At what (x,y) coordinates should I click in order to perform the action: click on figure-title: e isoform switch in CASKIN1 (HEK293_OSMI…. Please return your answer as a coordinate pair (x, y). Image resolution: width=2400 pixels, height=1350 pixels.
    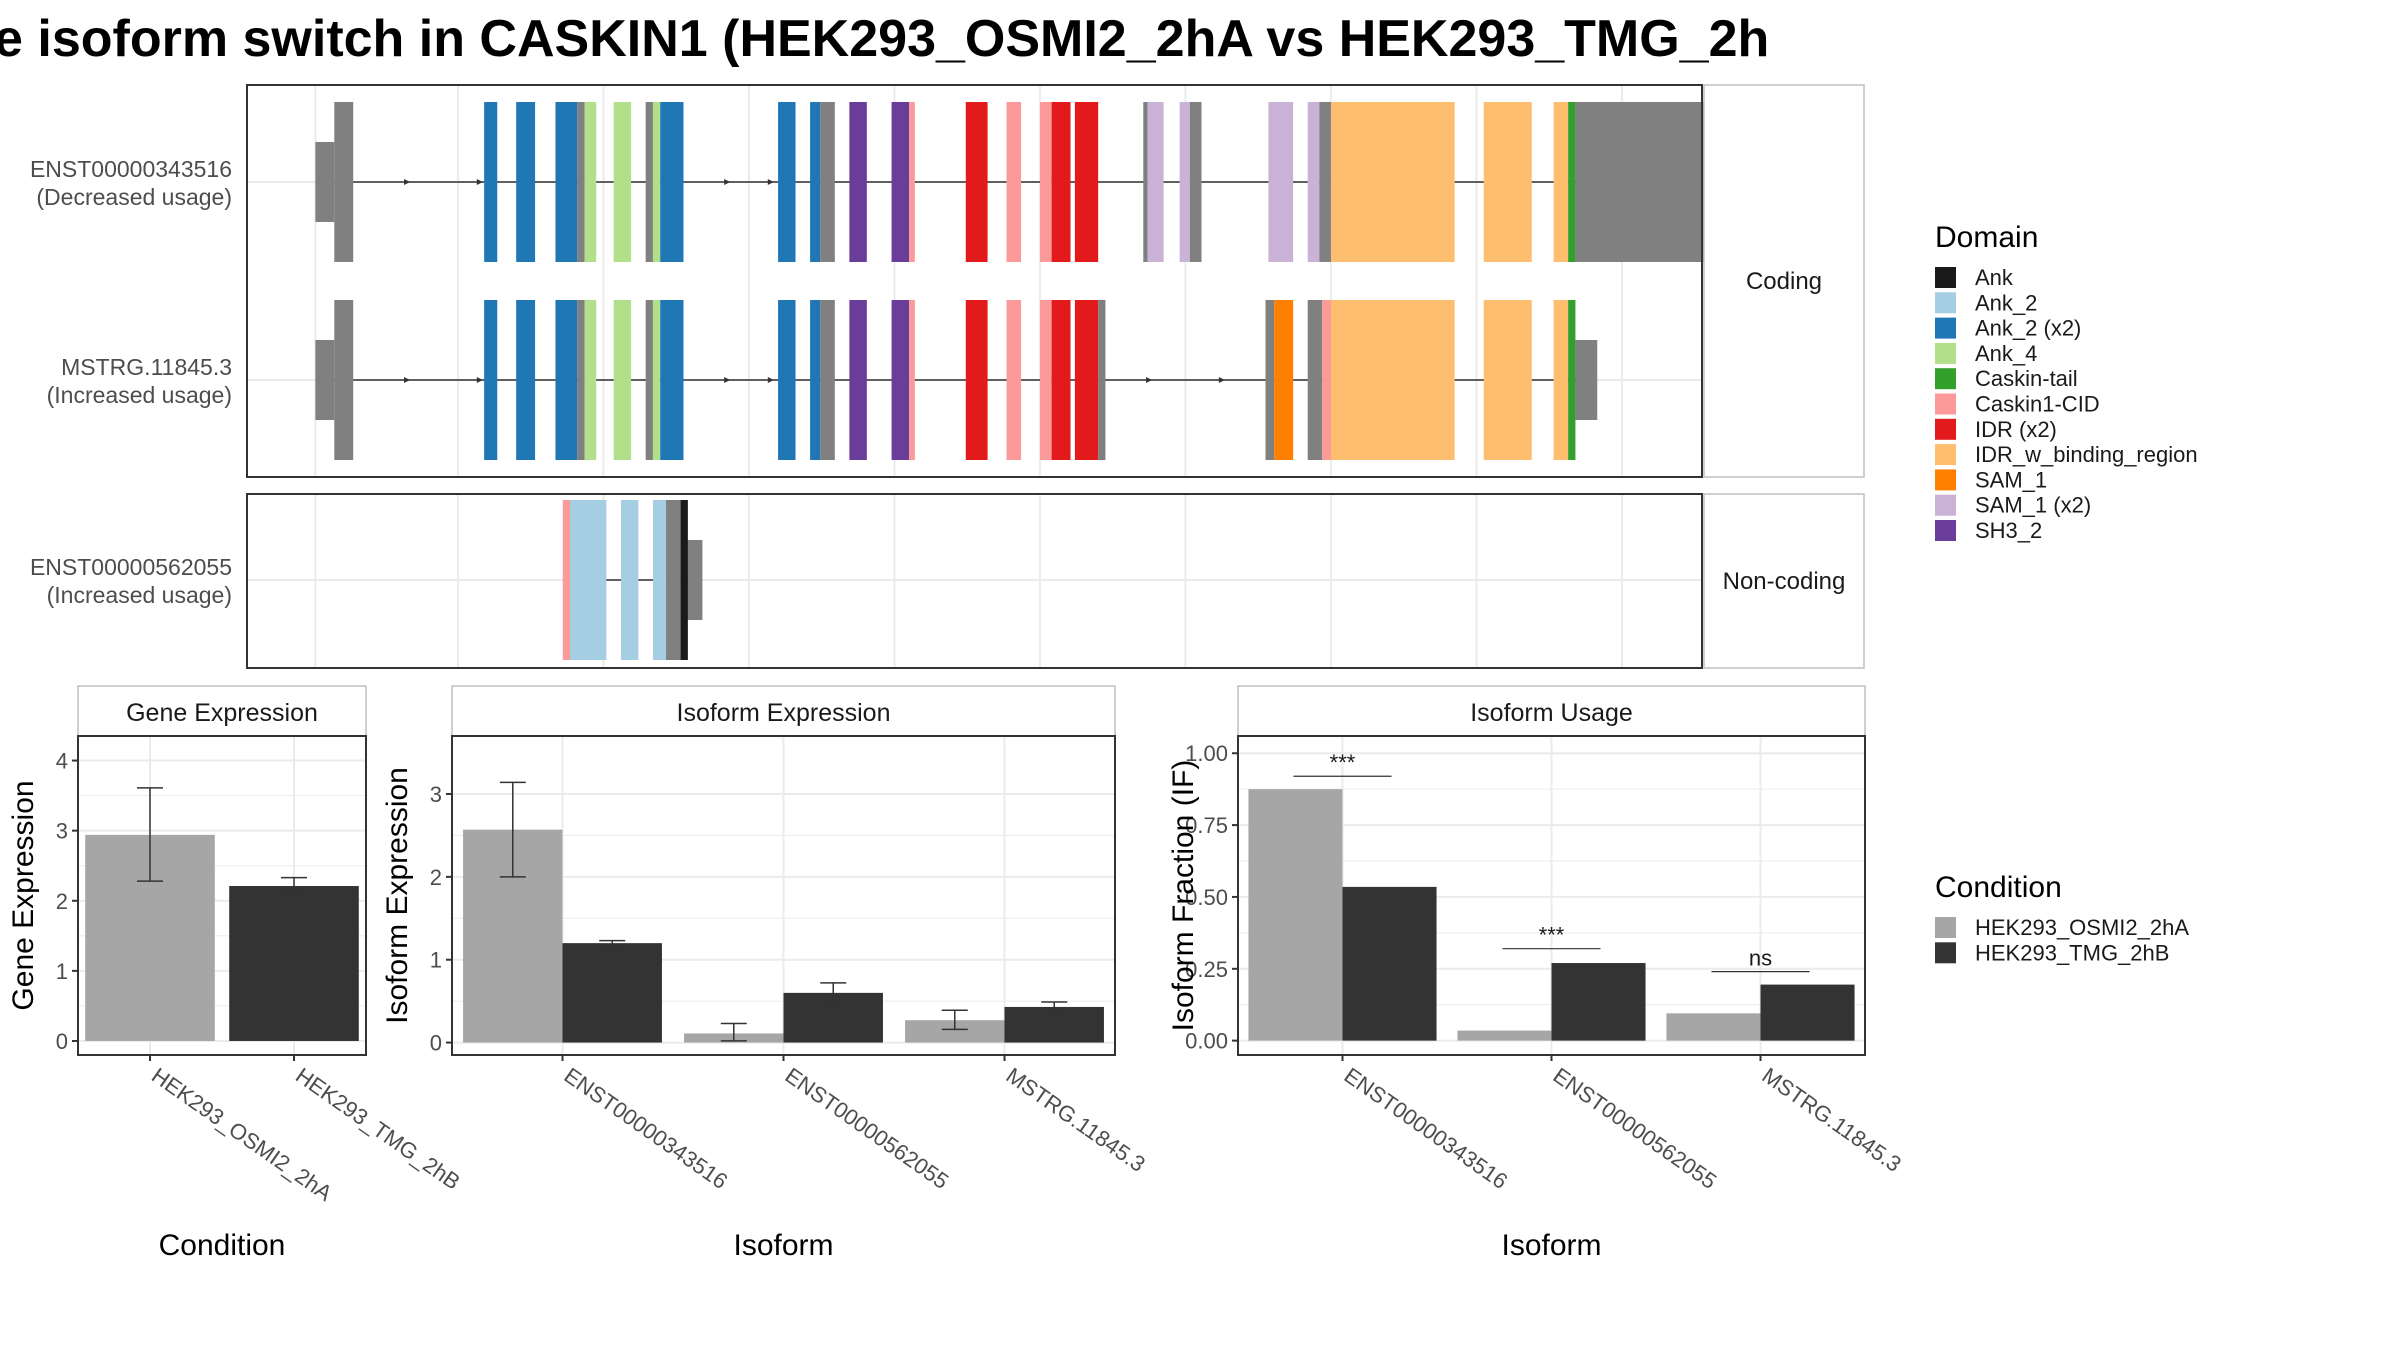
    Looking at the image, I should click on (884, 39).